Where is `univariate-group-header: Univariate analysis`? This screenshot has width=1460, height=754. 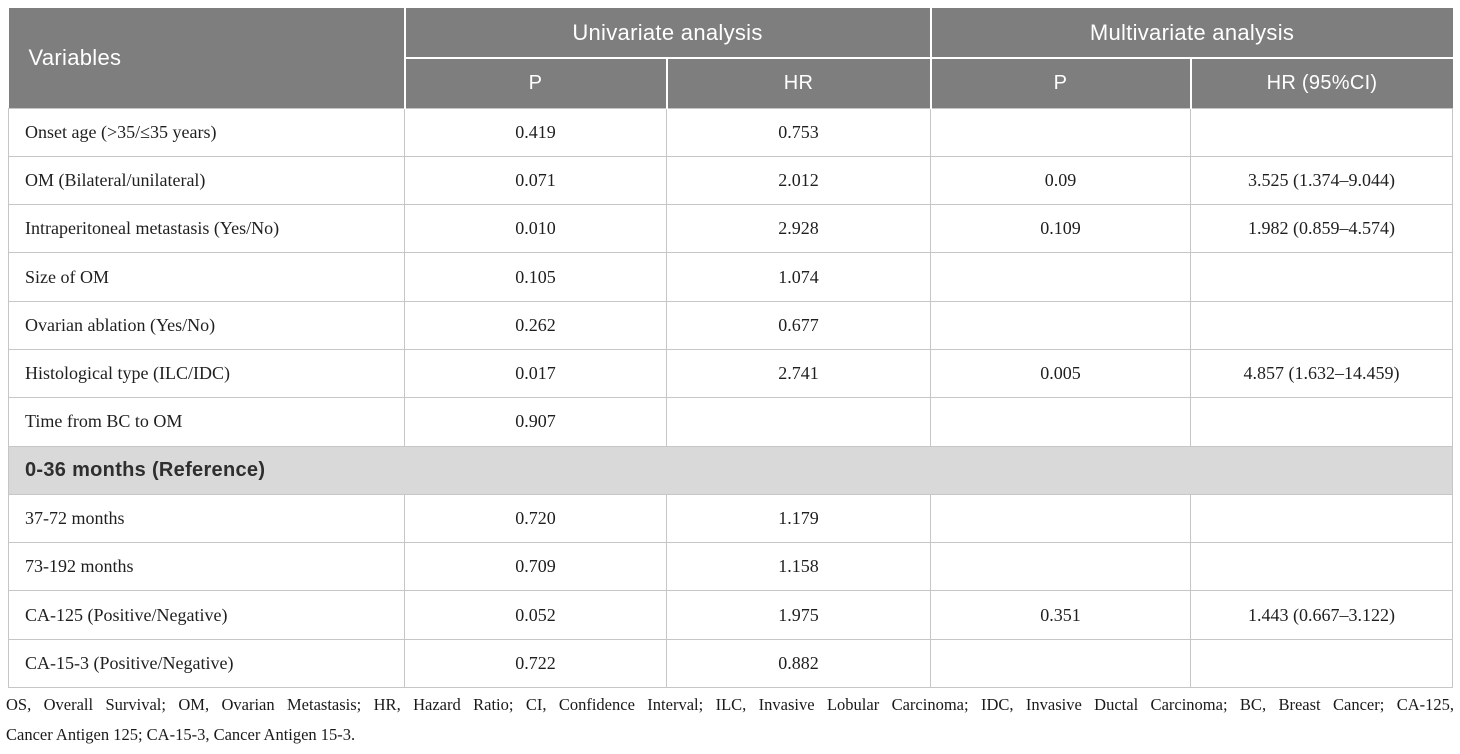 univariate-group-header: Univariate analysis is located at coordinates (667, 33).